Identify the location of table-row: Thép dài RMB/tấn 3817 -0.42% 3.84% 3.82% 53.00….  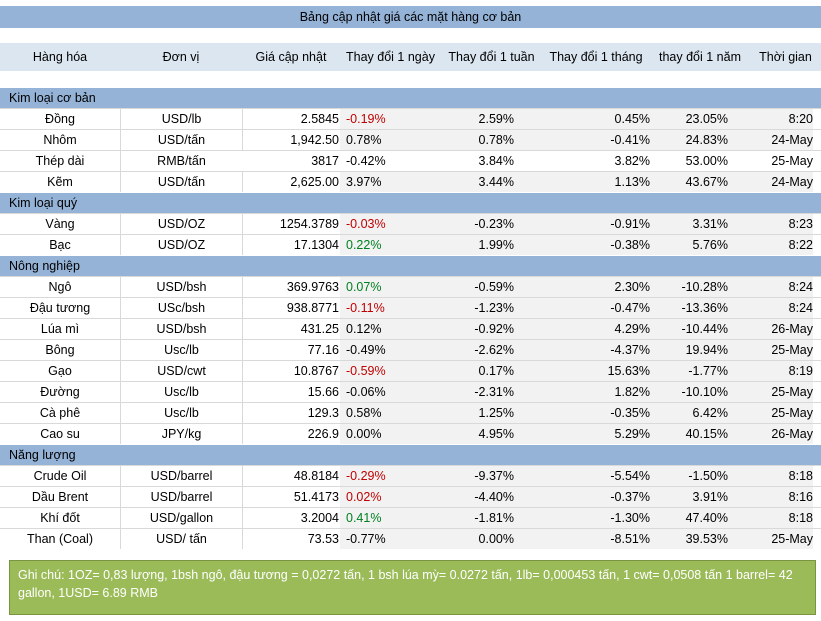
(410, 160).